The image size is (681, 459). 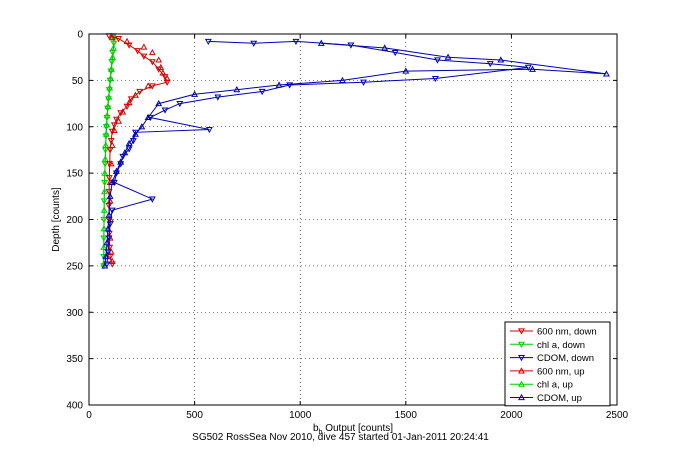 What do you see at coordinates (357, 428) in the screenshot?
I see `x-axis-label-rest: Output [counts]` at bounding box center [357, 428].